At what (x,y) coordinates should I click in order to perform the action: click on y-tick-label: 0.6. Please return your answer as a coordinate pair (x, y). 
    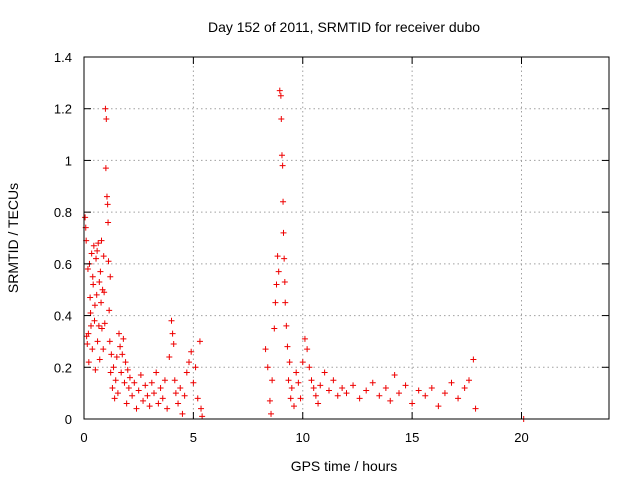
    Looking at the image, I should click on (63, 264).